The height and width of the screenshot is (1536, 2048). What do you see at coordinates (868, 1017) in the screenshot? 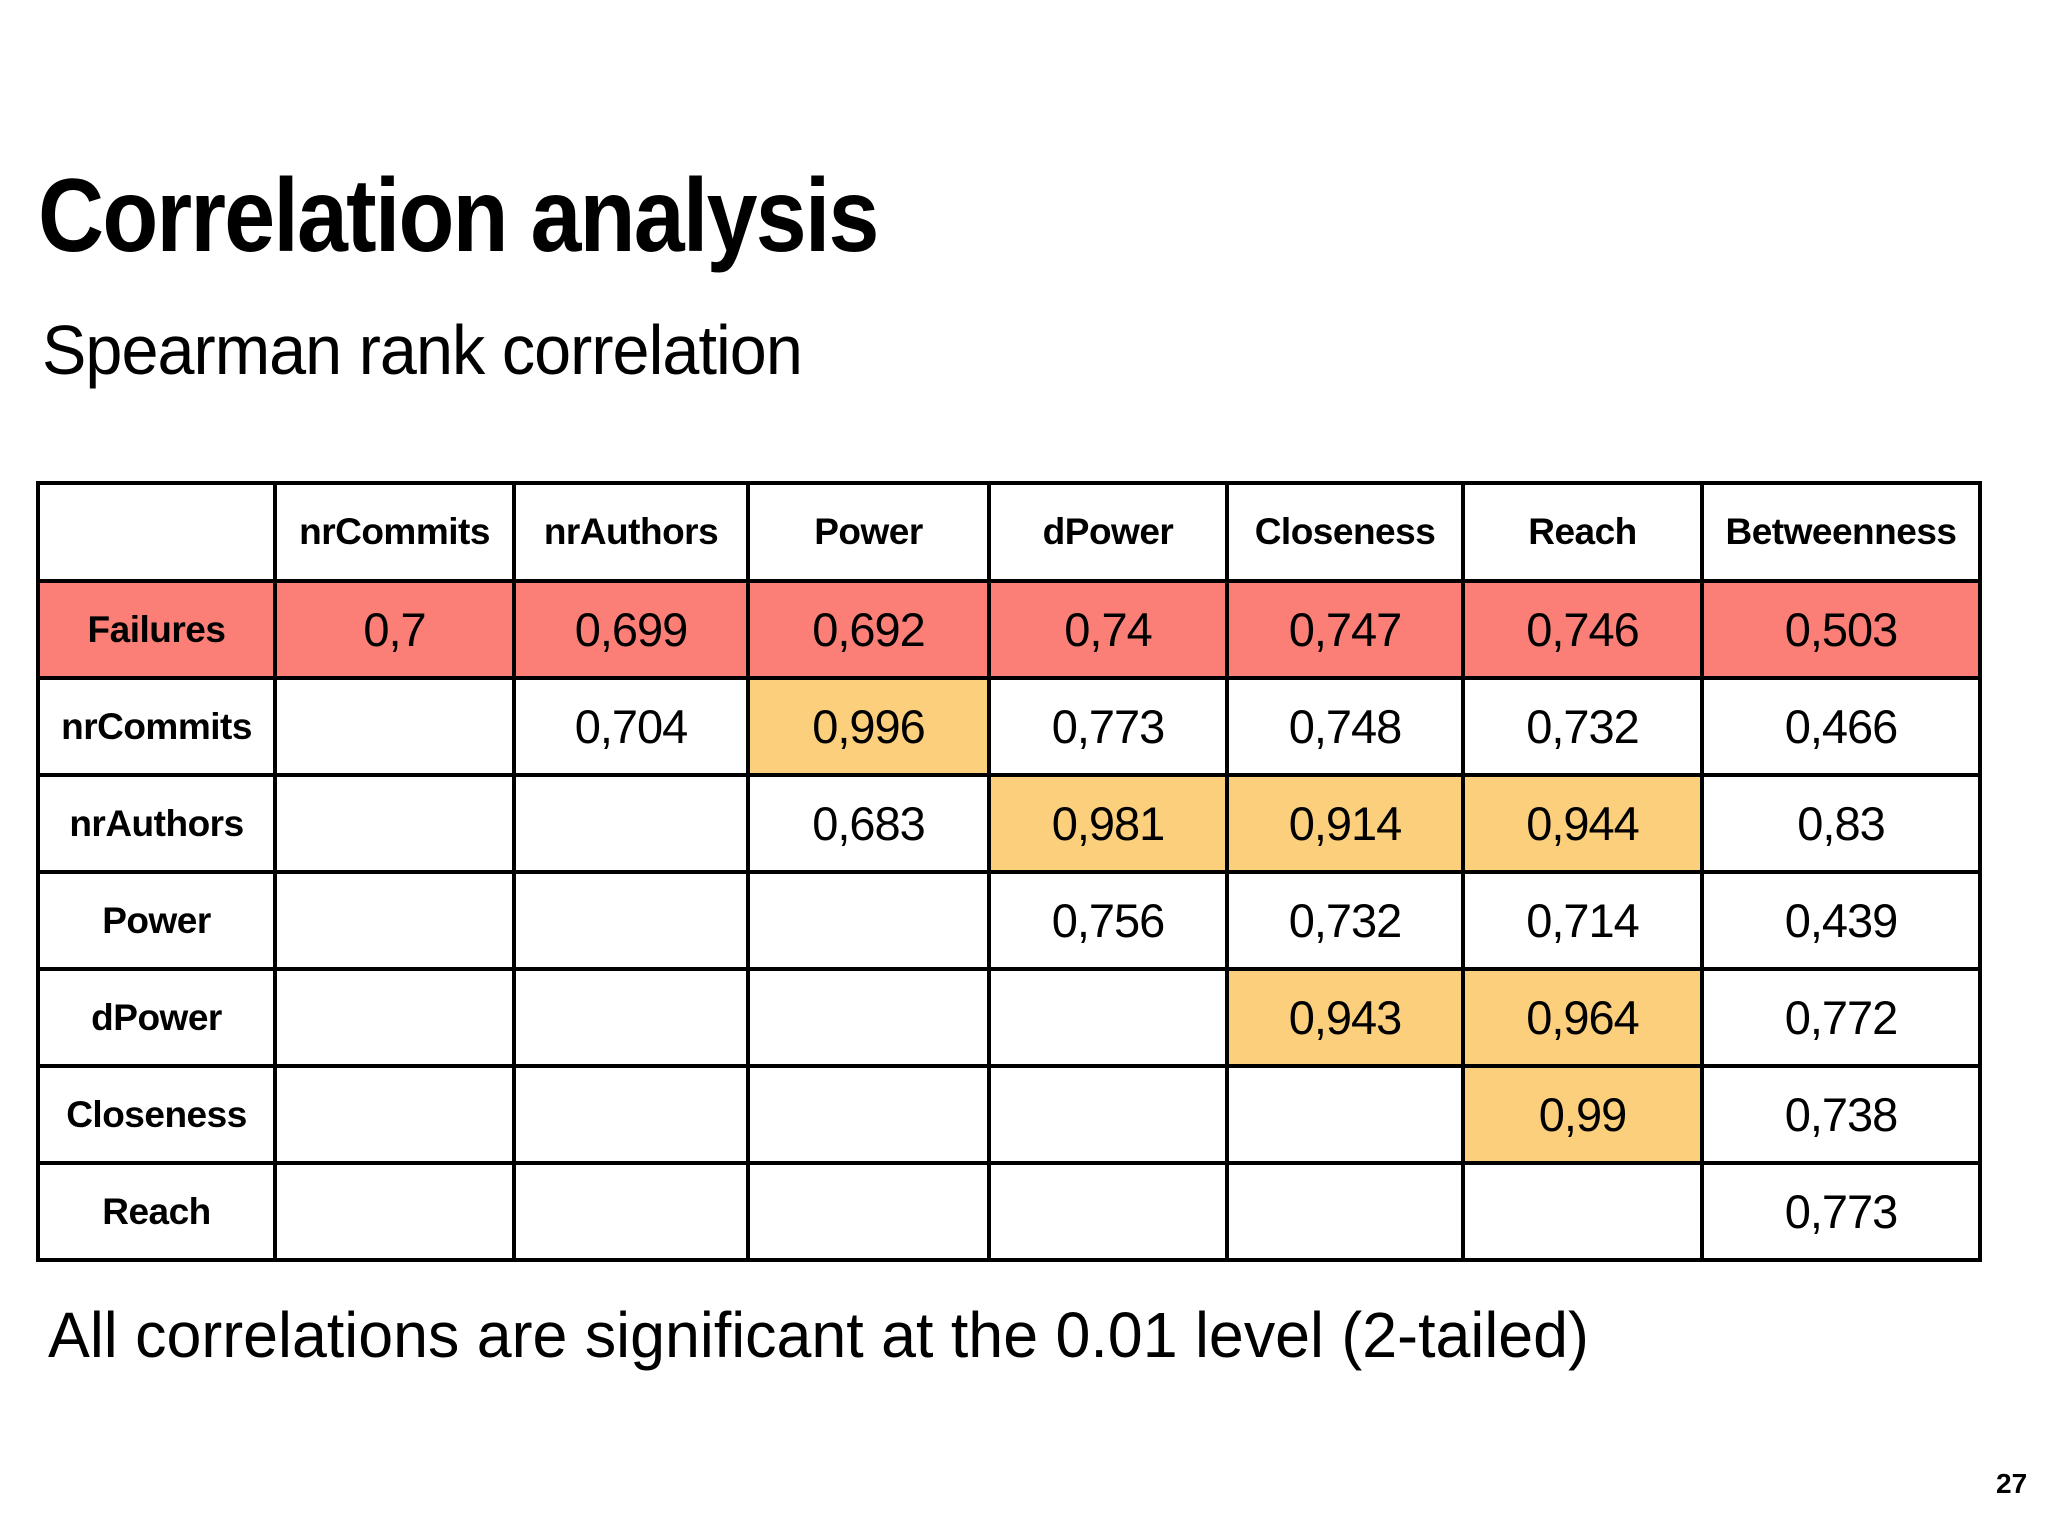
I see `cell-dPower-Power` at bounding box center [868, 1017].